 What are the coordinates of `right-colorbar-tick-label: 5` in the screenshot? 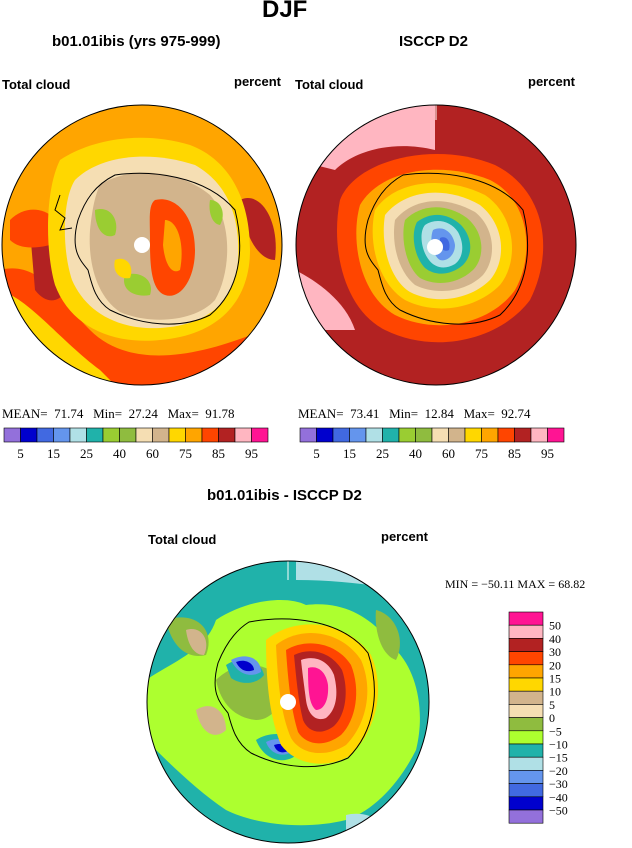 It's located at (316, 453).